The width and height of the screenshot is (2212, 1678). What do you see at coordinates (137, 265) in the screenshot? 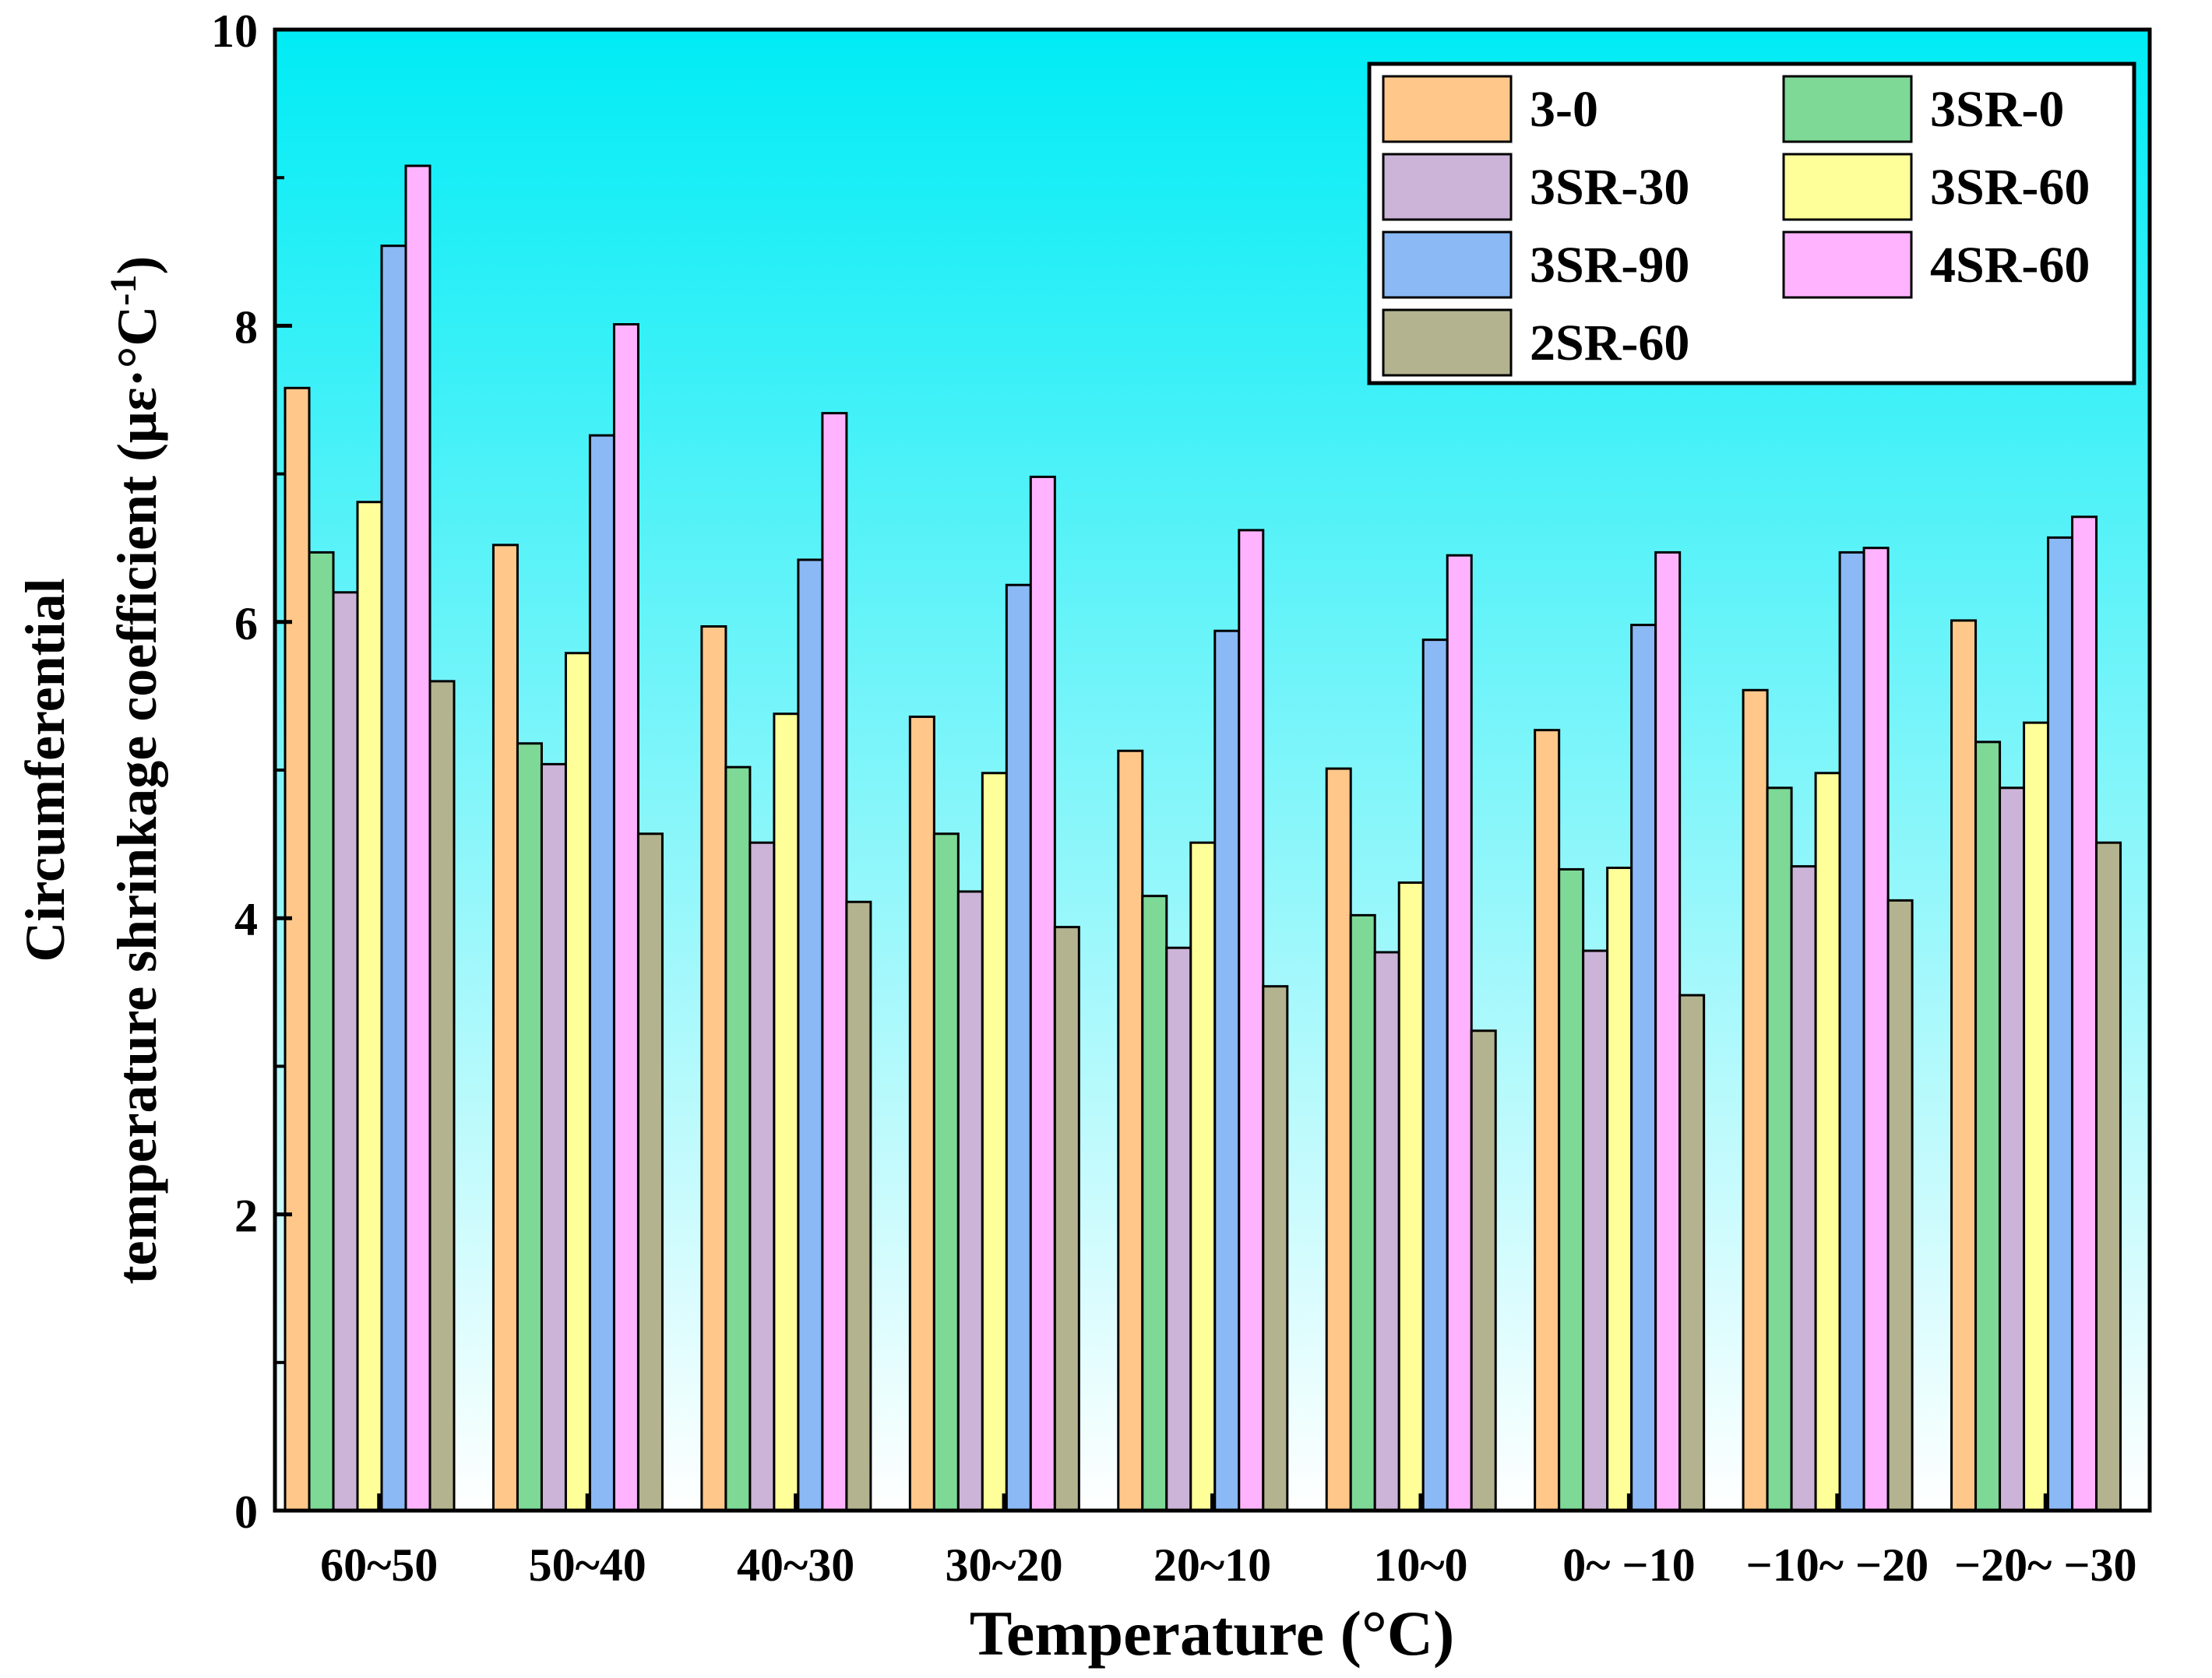
I see `y-axis-title-close: )` at bounding box center [137, 265].